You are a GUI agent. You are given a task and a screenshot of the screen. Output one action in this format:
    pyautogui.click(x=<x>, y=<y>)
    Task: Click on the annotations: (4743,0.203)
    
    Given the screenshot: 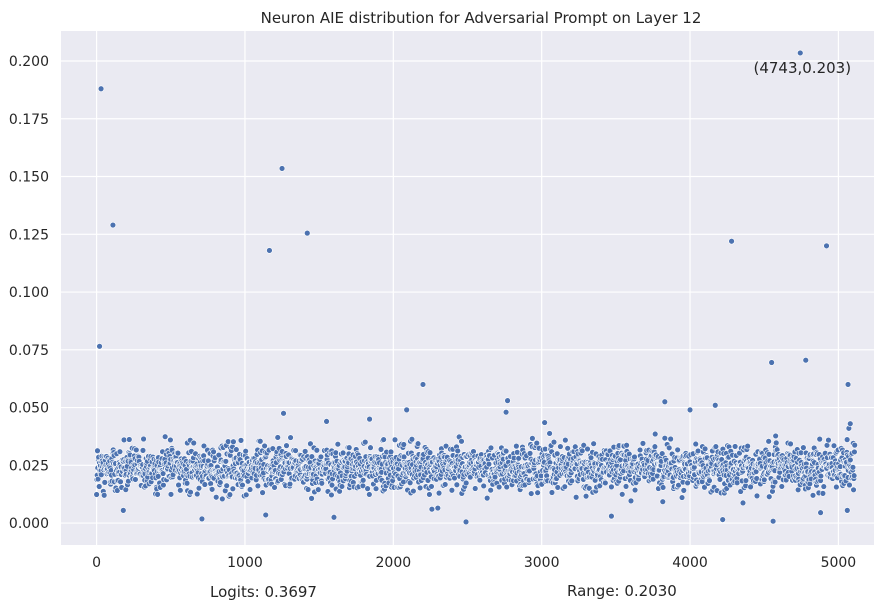 What is the action you would take?
    pyautogui.click(x=802, y=68)
    